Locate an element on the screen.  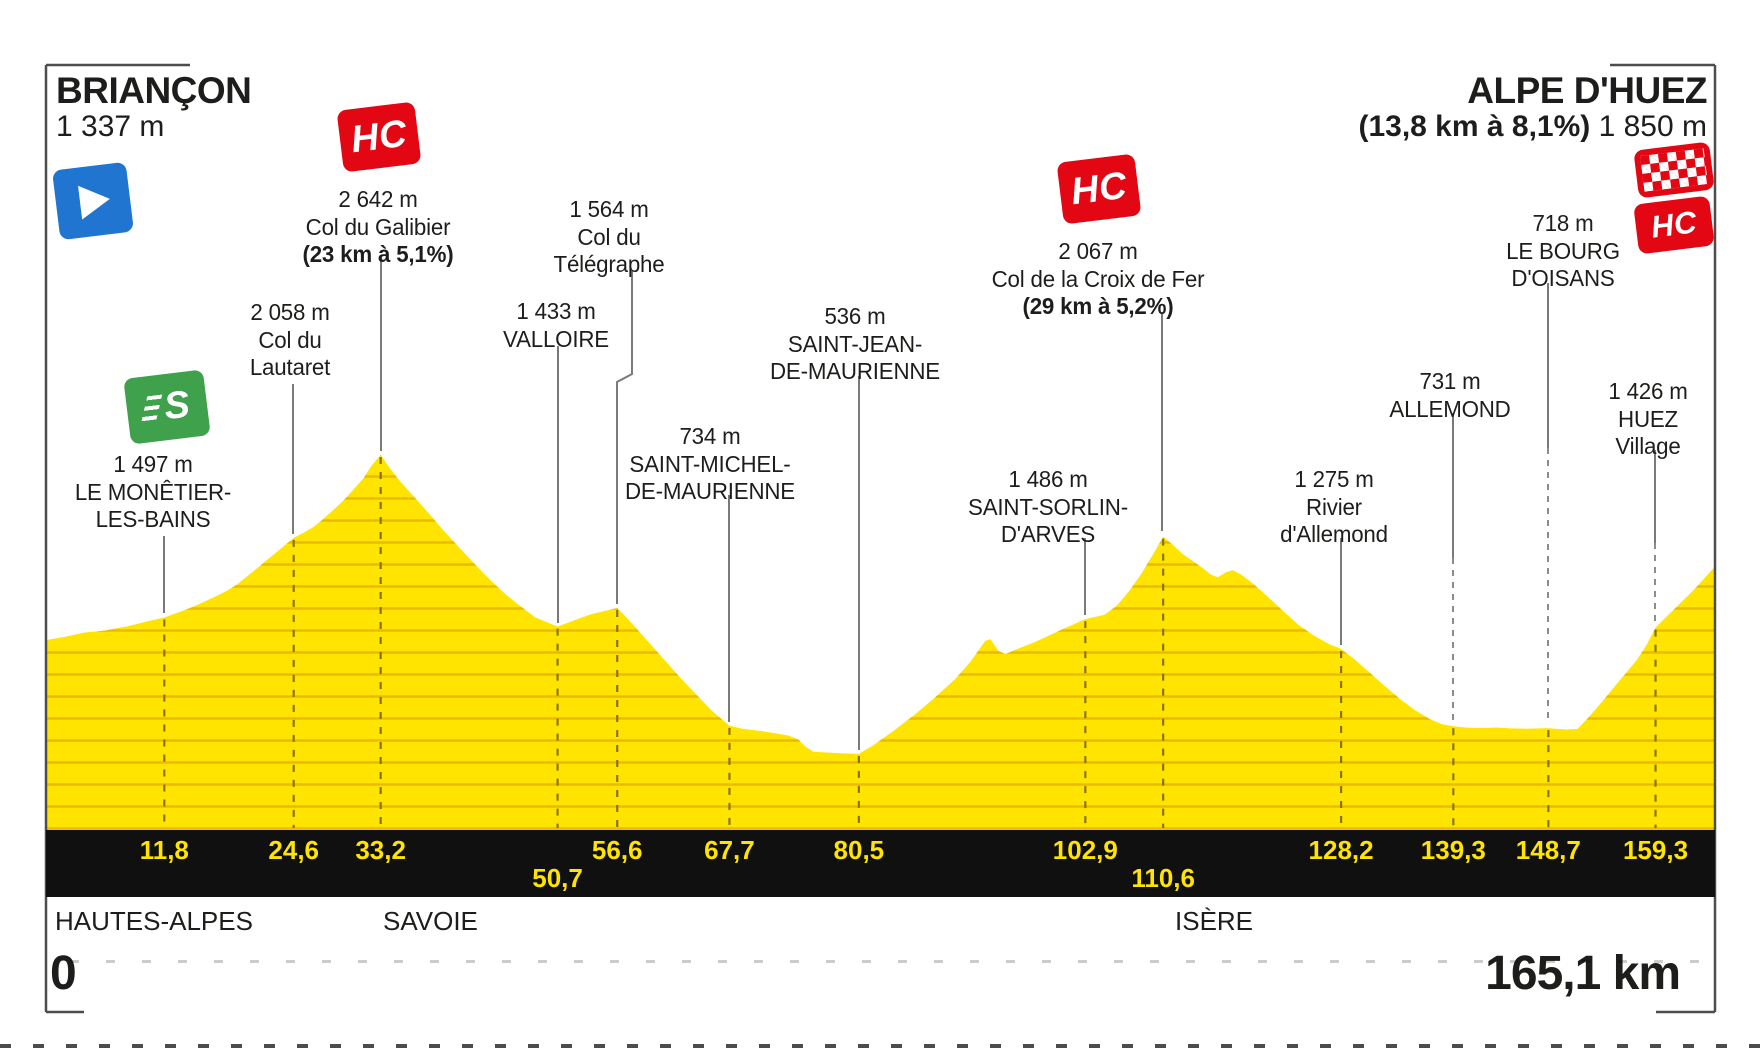
start-flag-icon is located at coordinates (93, 201).